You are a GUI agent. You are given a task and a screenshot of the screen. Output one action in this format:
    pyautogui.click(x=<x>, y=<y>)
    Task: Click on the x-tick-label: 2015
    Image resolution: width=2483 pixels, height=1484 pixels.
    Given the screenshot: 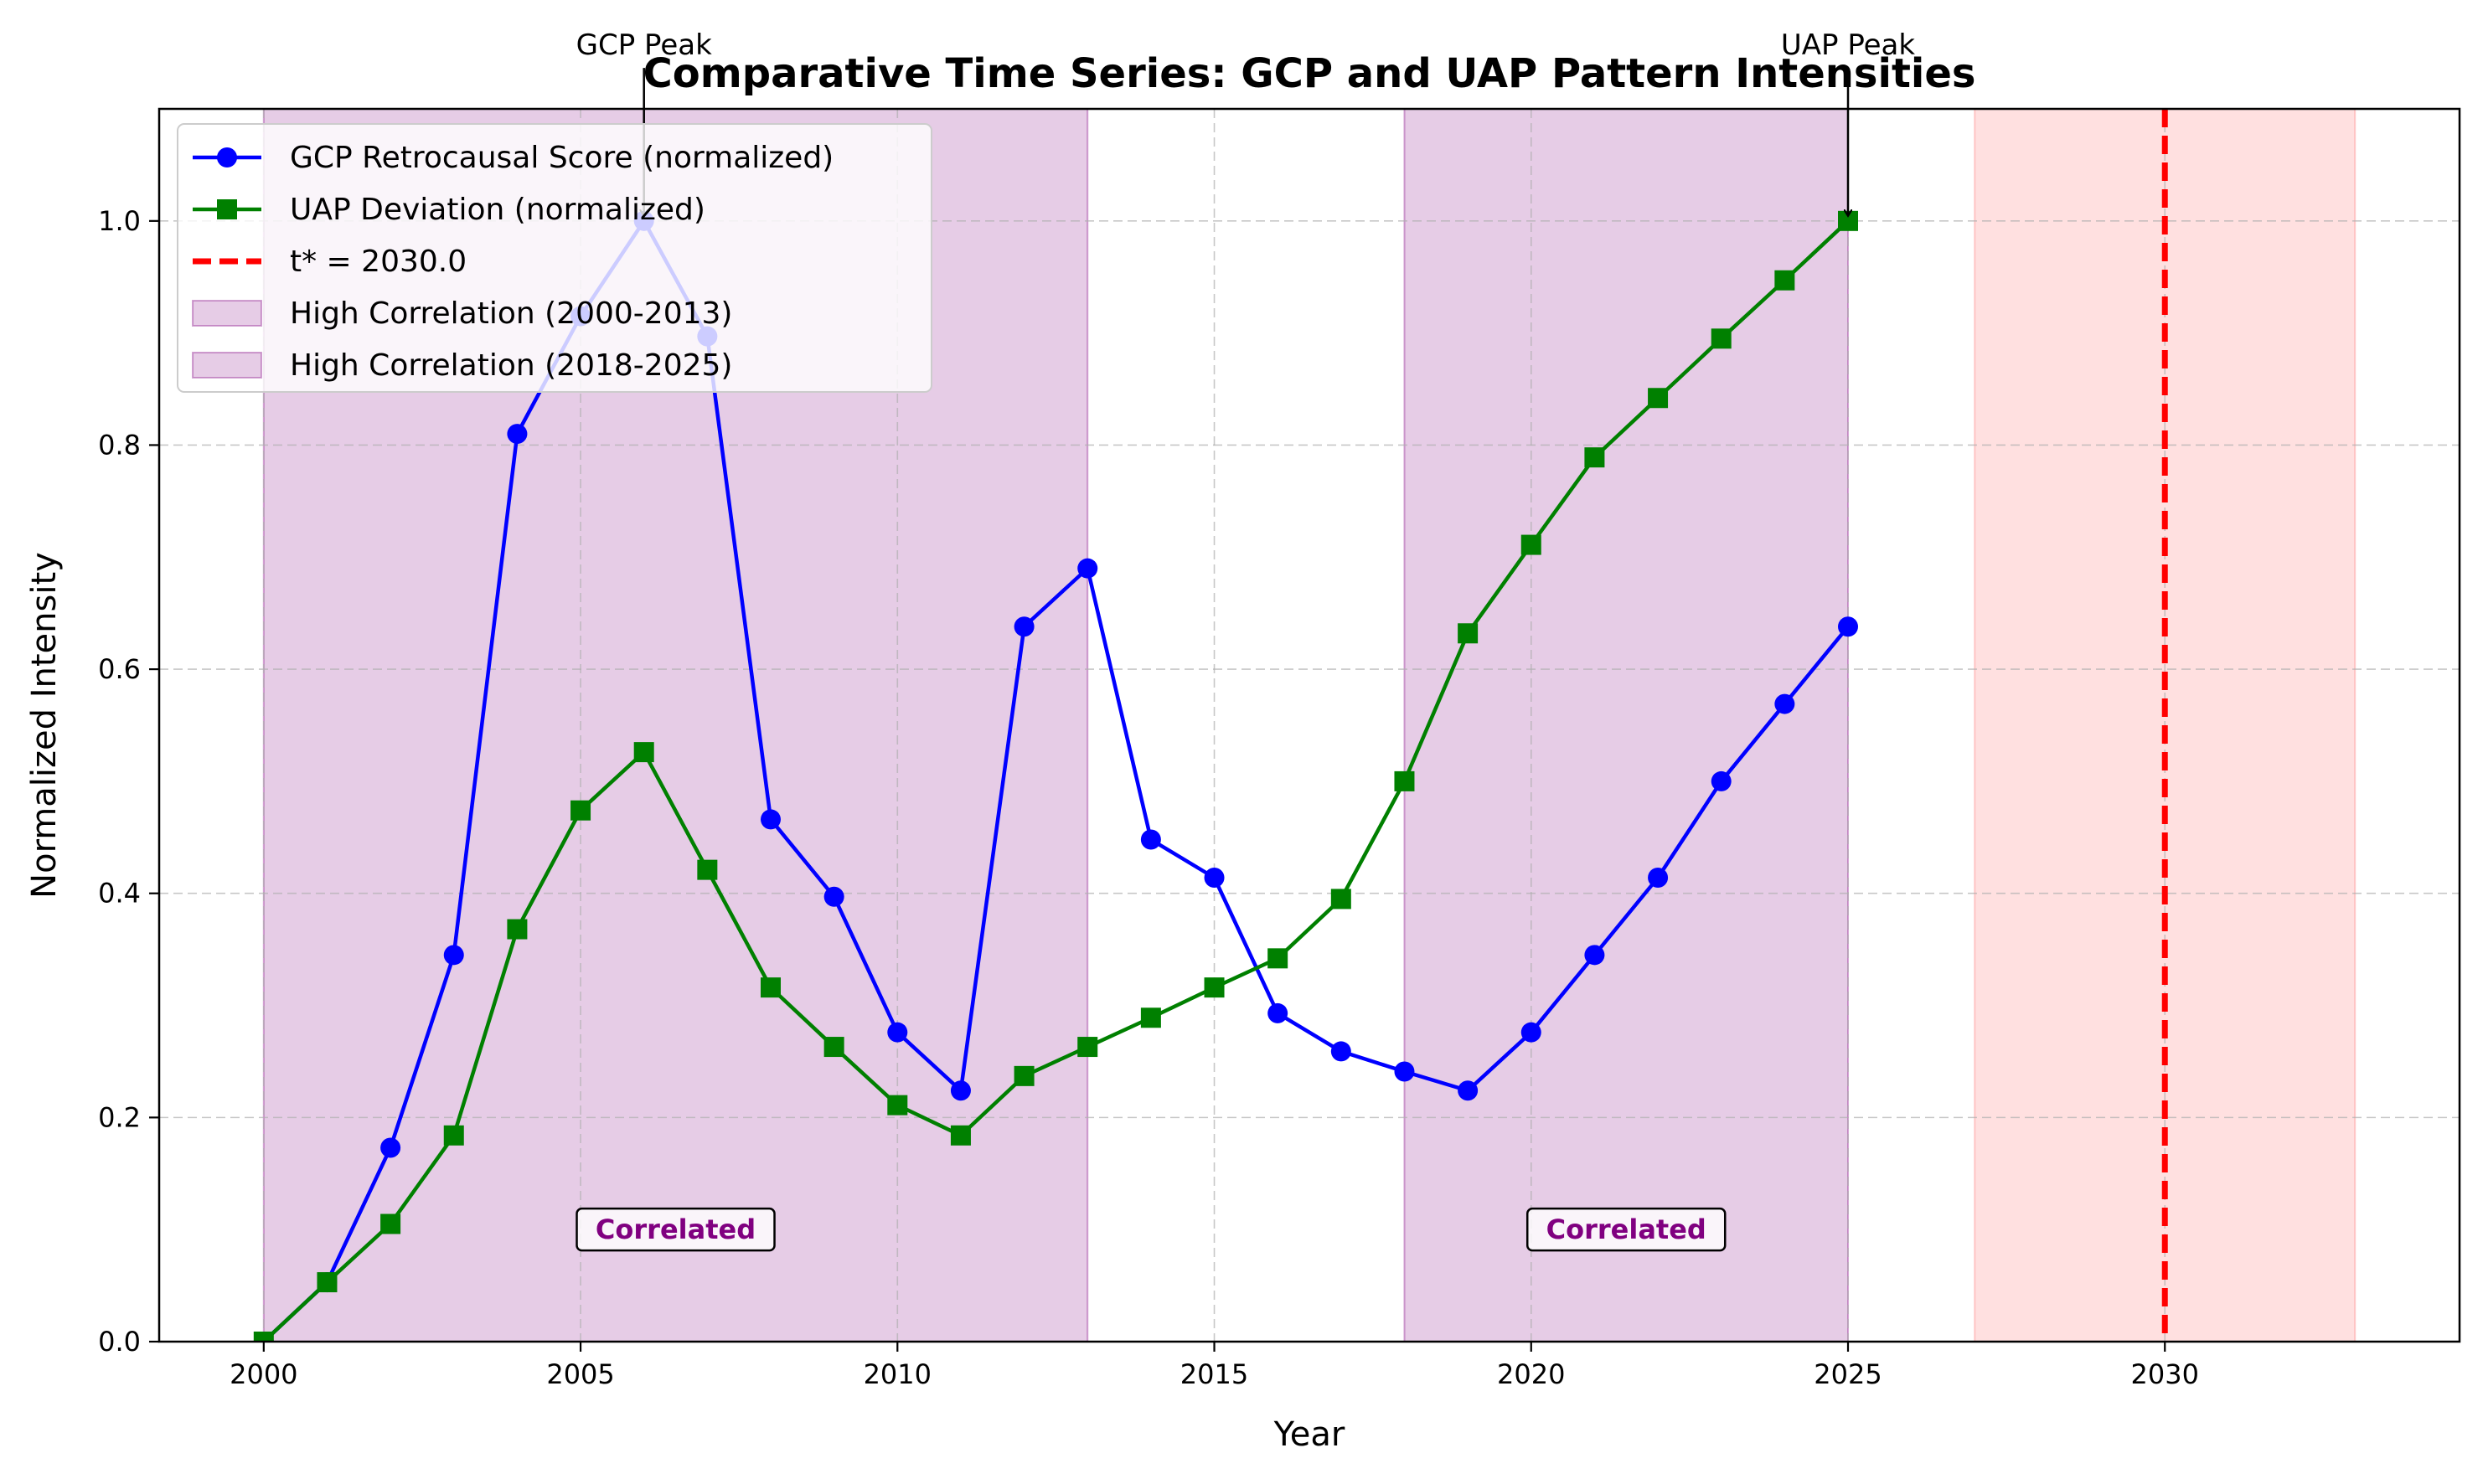 What is the action you would take?
    pyautogui.click(x=1214, y=1374)
    